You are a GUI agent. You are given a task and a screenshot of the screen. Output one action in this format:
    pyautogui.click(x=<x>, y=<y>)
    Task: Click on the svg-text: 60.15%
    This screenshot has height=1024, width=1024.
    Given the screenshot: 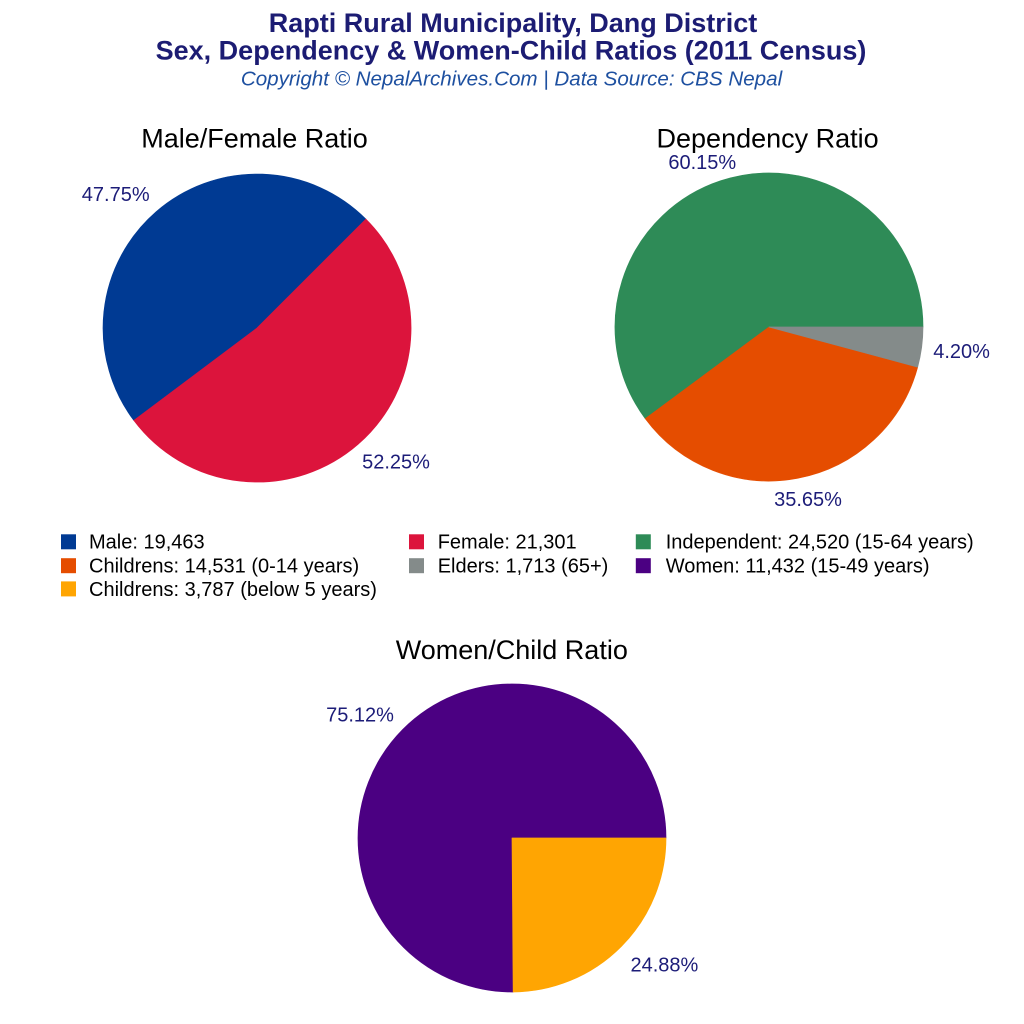 What is the action you would take?
    pyautogui.click(x=702, y=163)
    